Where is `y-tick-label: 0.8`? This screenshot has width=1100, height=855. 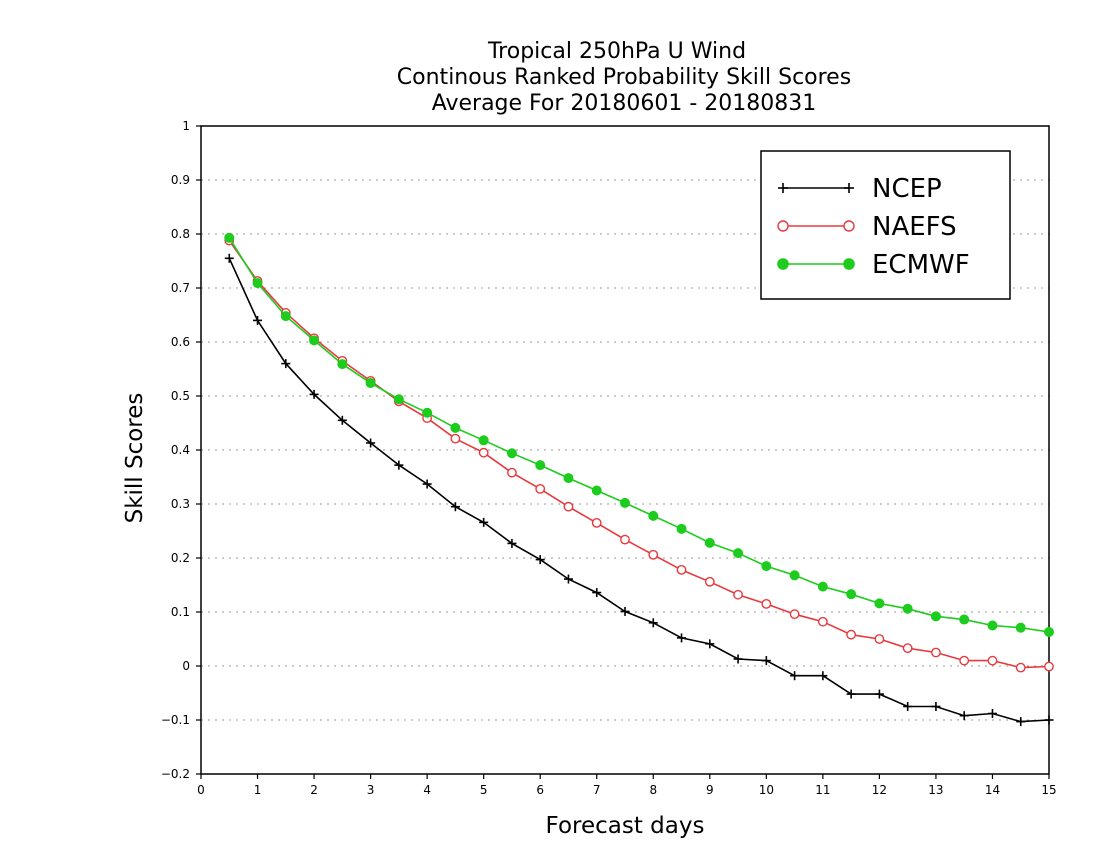
y-tick-label: 0.8 is located at coordinates (180, 234).